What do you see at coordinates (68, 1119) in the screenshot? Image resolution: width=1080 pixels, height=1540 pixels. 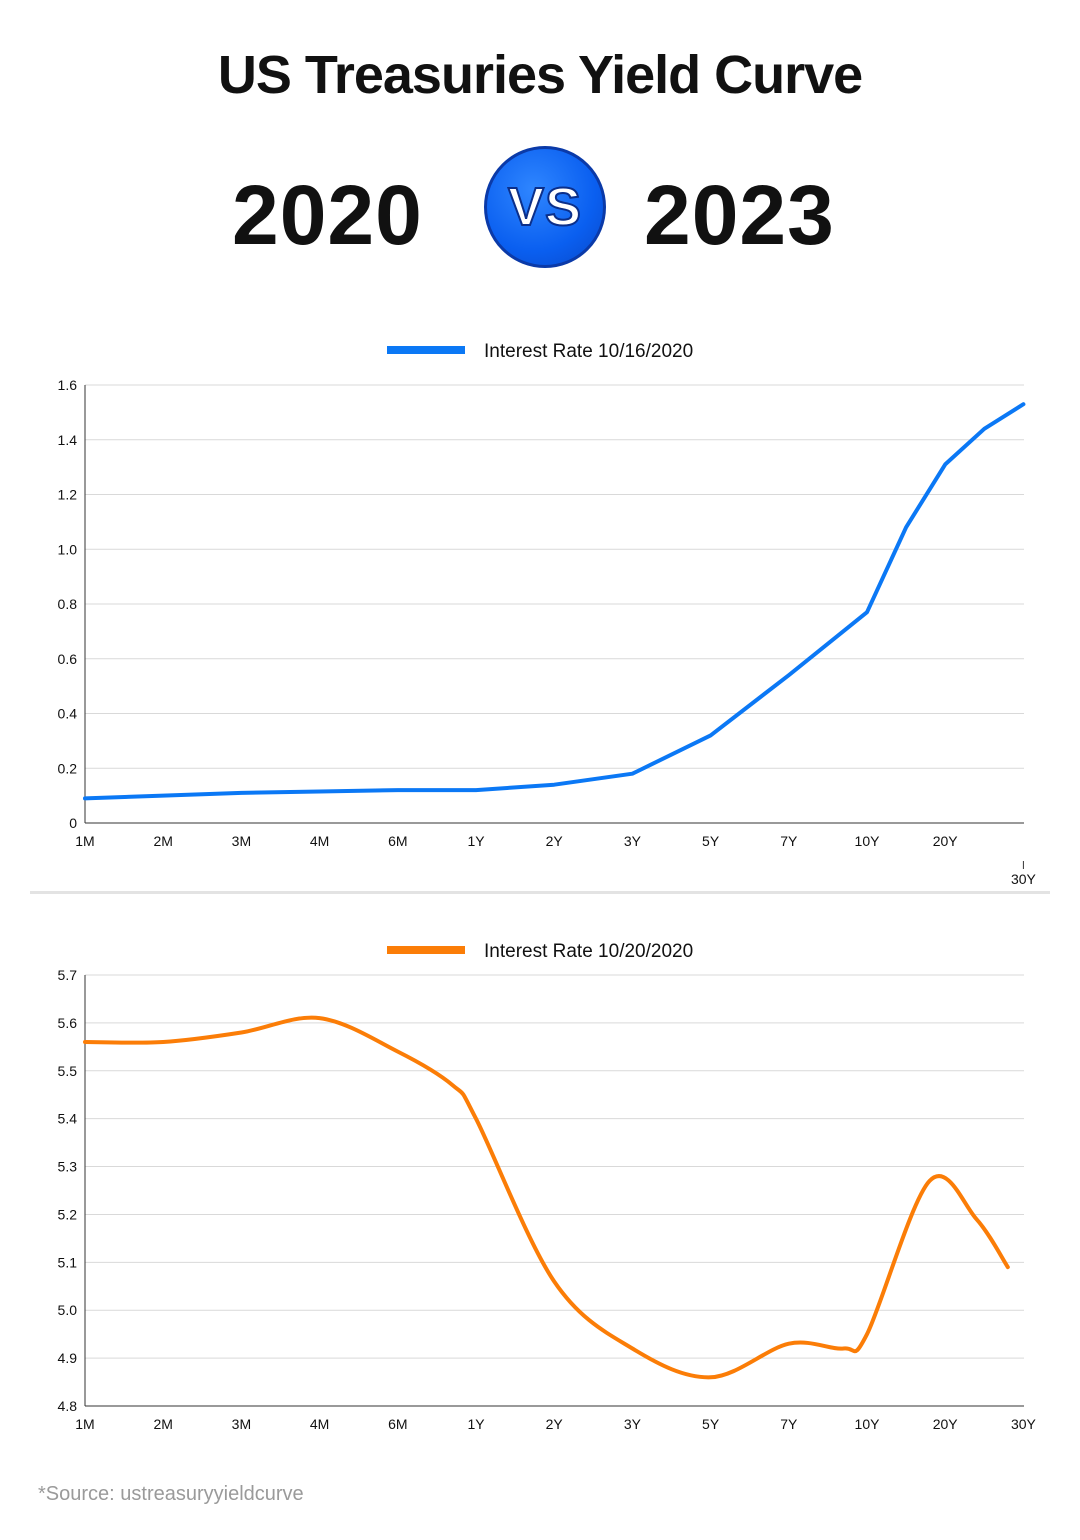 I see `y-tick-label: 5.4` at bounding box center [68, 1119].